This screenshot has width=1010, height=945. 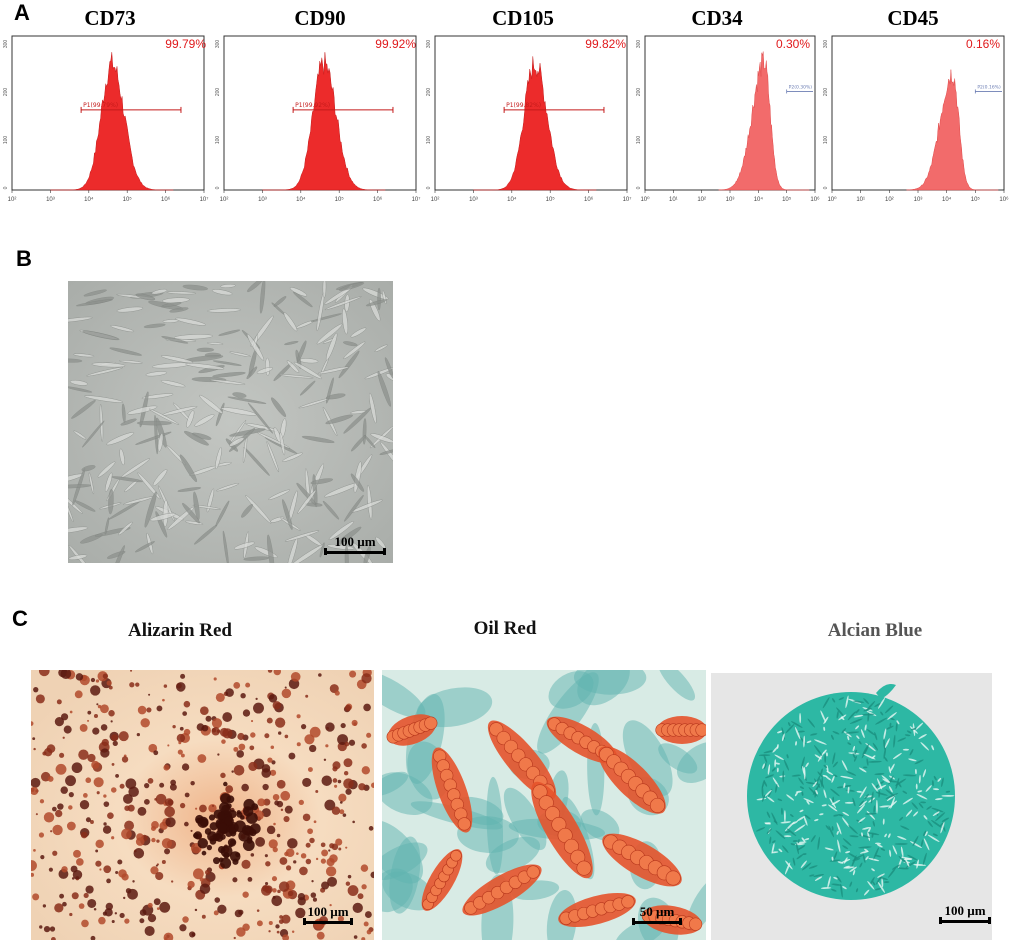 What do you see at coordinates (320, 18) in the screenshot?
I see `flow-title-cd90: CD90` at bounding box center [320, 18].